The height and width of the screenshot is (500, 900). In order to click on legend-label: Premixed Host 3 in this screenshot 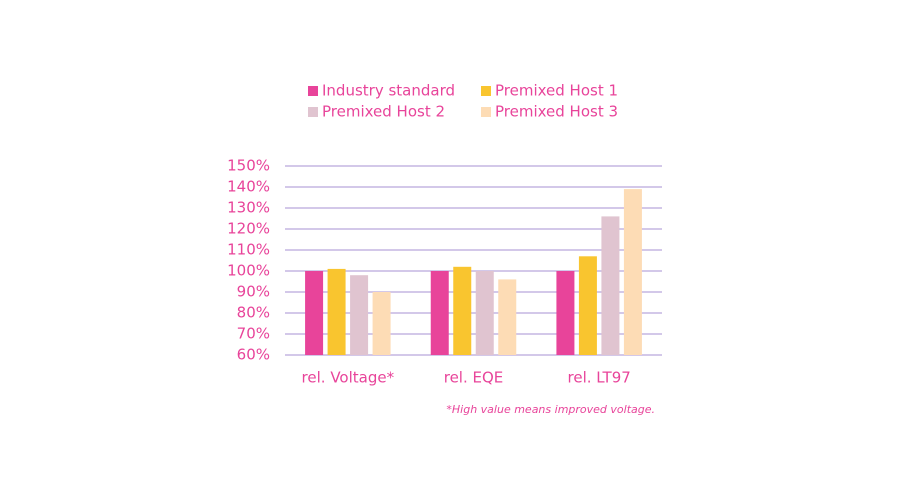, I will do `click(556, 112)`.